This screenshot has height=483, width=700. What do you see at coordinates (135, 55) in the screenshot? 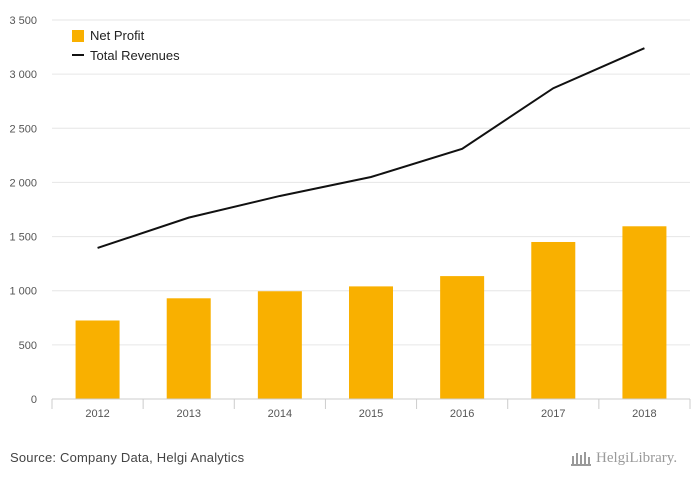
I see `legend-label-total-revenues: Total Revenues` at bounding box center [135, 55].